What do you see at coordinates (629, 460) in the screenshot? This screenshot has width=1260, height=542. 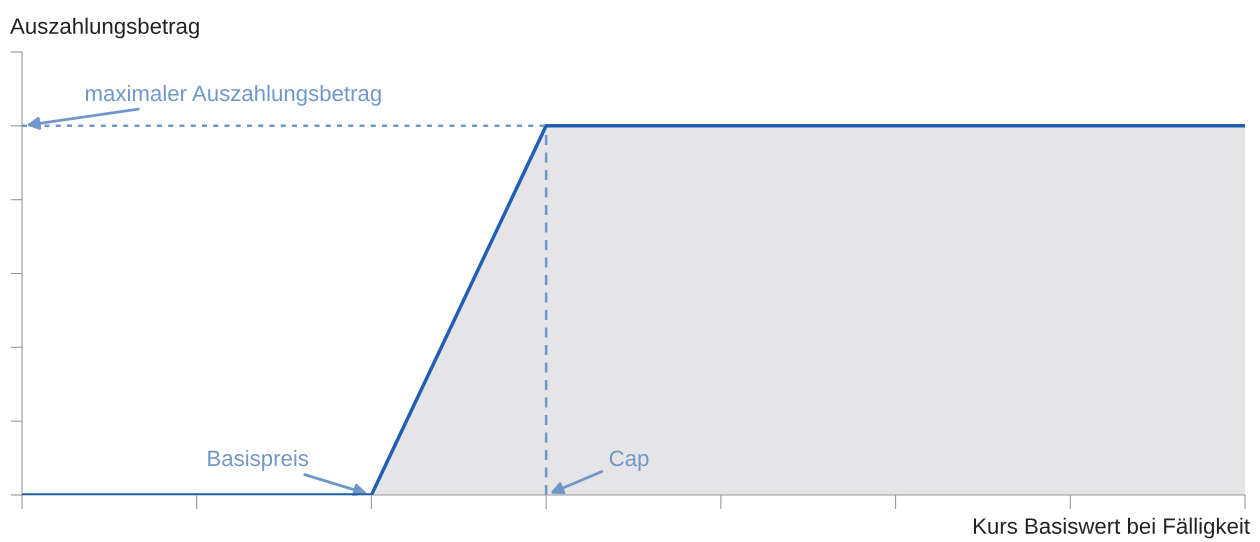 I see `annotation: Cap` at bounding box center [629, 460].